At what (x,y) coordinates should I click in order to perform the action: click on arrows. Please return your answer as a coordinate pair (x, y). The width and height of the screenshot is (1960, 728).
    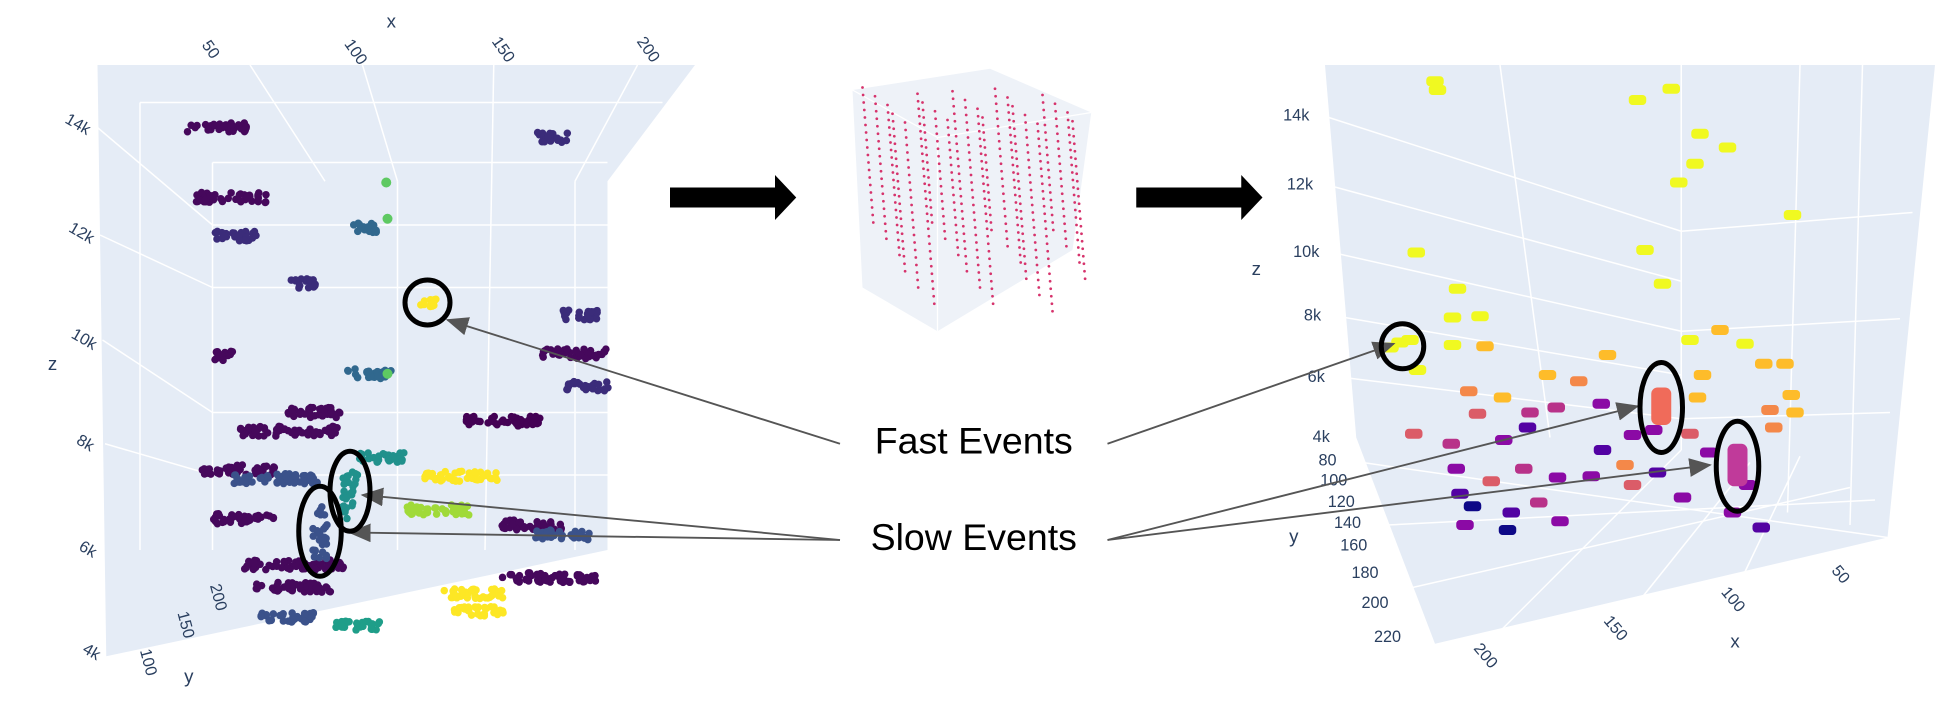
    Looking at the image, I should click on (966, 197).